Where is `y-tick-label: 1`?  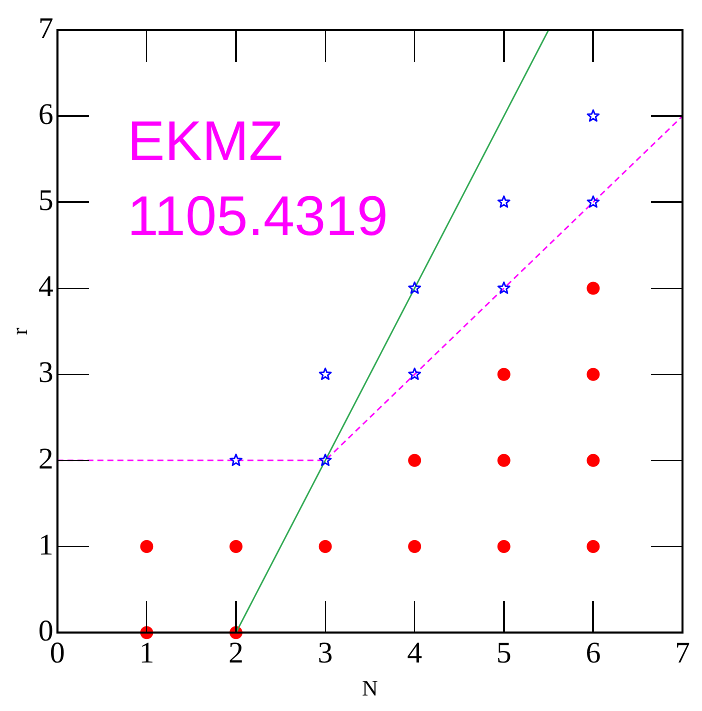
y-tick-label: 1 is located at coordinates (46, 545).